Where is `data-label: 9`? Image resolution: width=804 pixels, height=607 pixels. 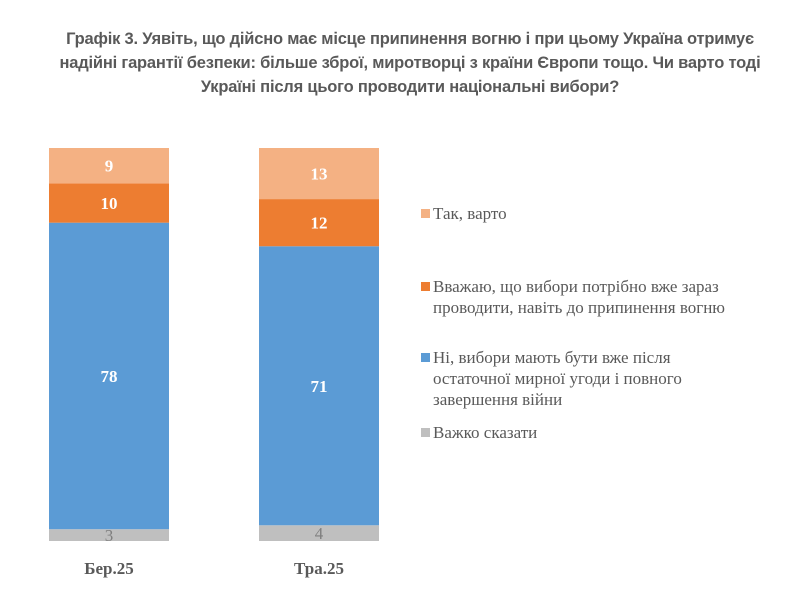
data-label: 9 is located at coordinates (109, 166).